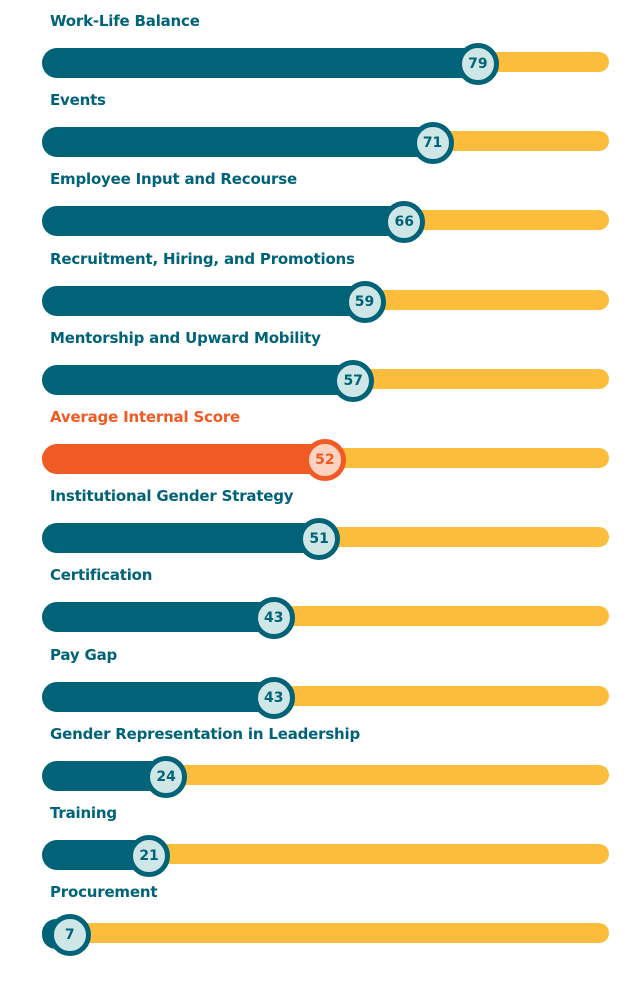  Describe the element at coordinates (69, 935) in the screenshot. I see `value-marker: 7` at that location.